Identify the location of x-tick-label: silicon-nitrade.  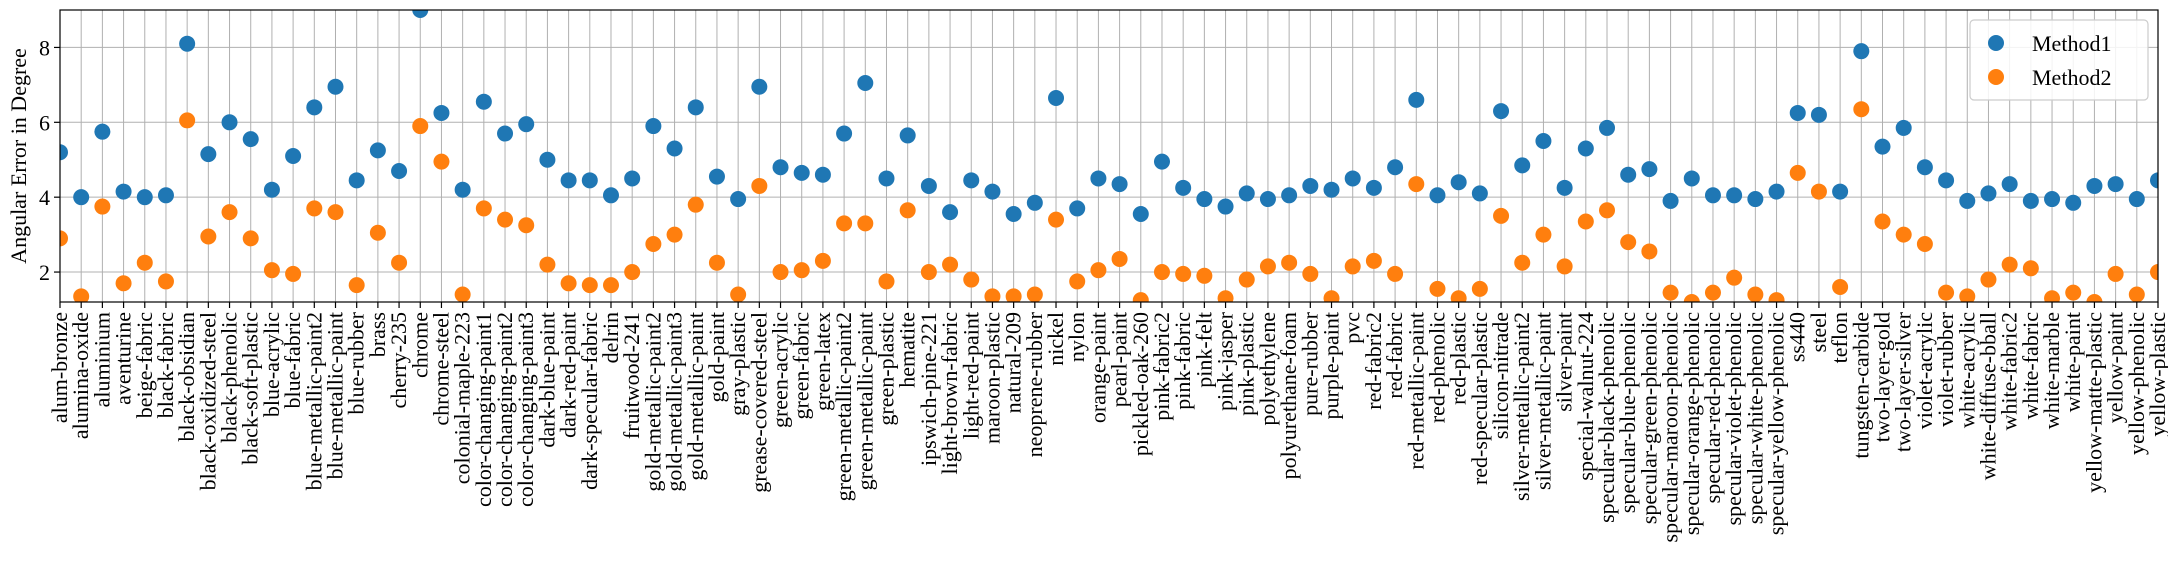
(1500, 375).